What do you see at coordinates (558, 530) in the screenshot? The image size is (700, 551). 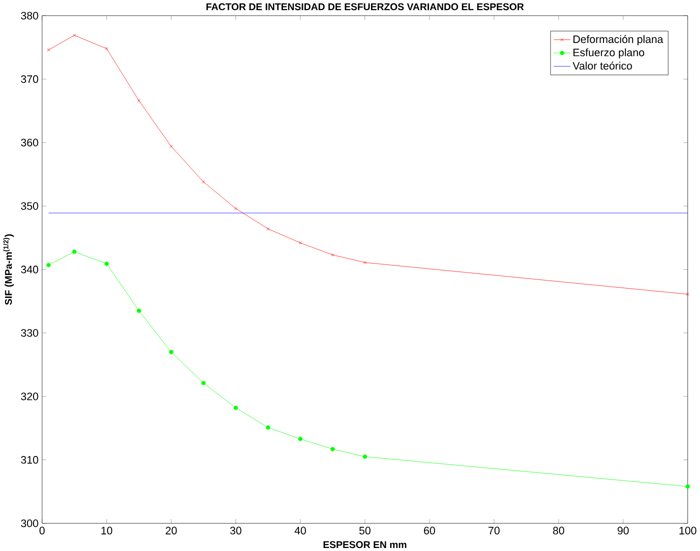 I see `x-tick-label: 80` at bounding box center [558, 530].